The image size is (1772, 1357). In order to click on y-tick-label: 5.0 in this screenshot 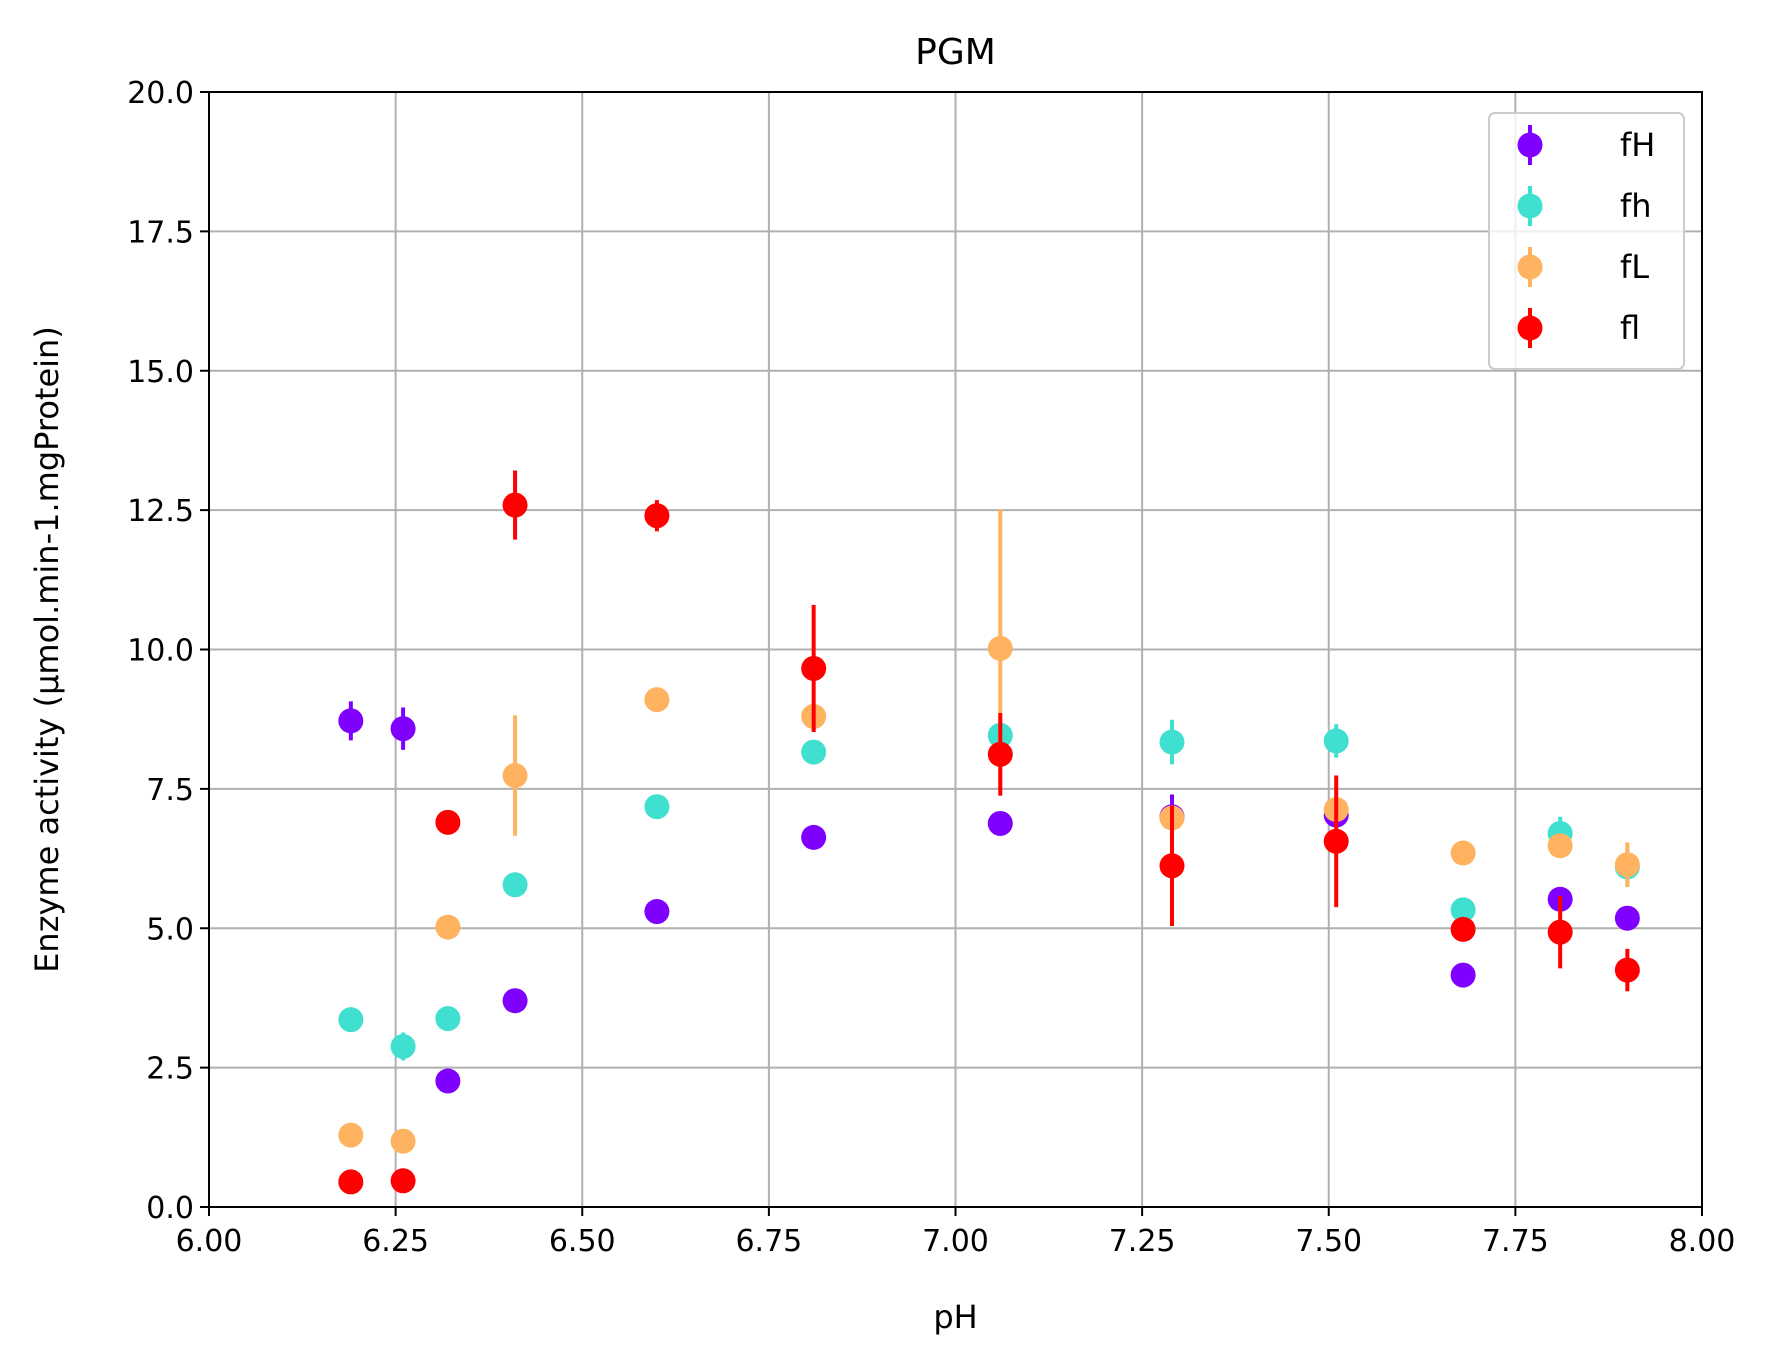, I will do `click(170, 929)`.